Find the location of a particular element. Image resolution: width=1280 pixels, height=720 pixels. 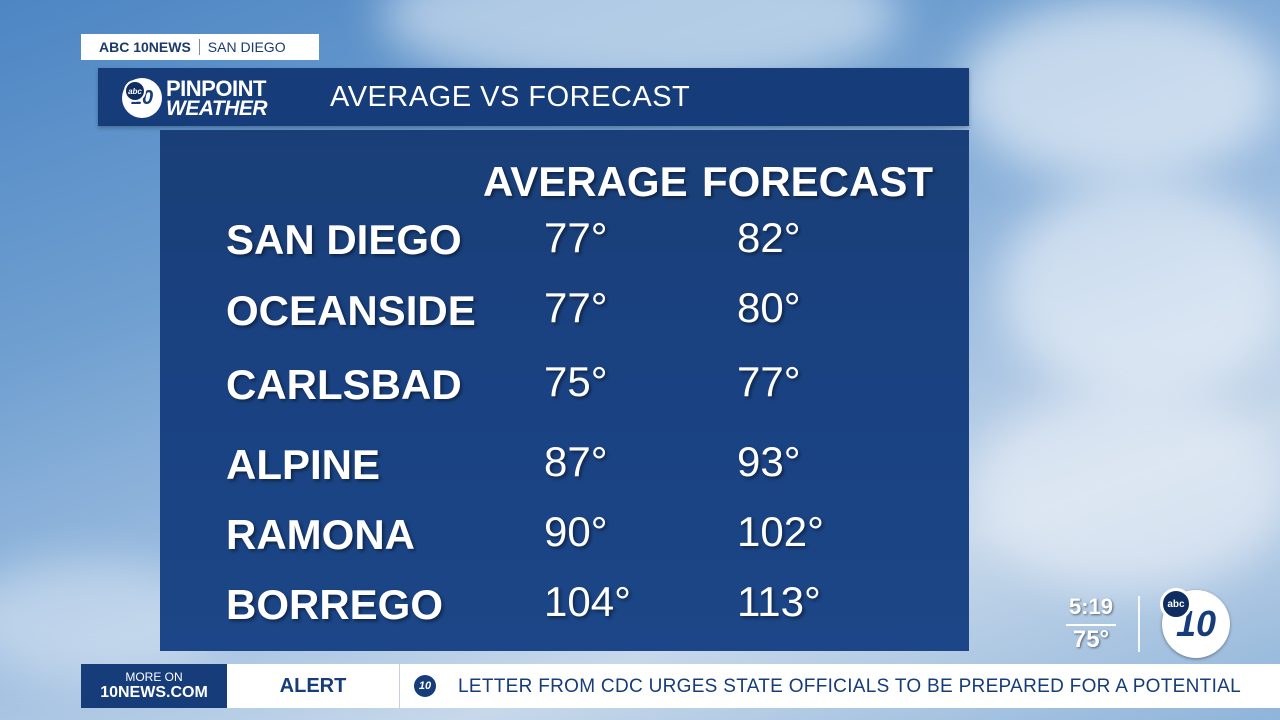

pinpoint-weather-logo: 10 abc PINPOINT WEATHER is located at coordinates (207, 97).